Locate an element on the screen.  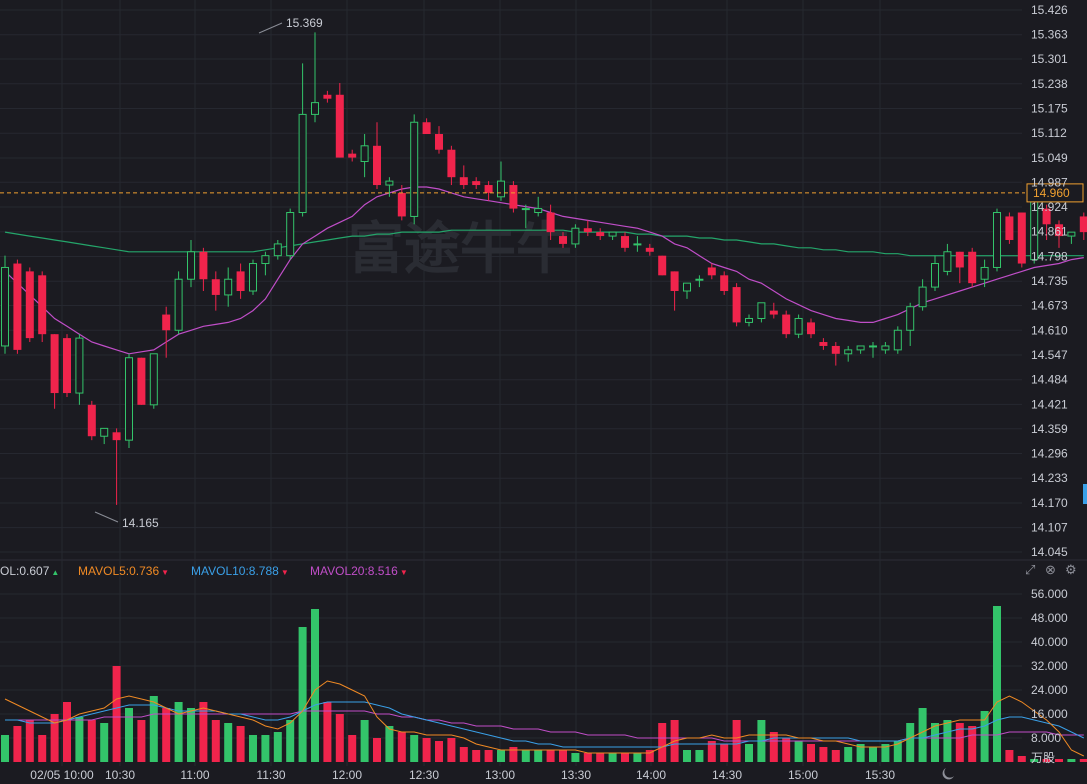
up-triangle-icon: ▲ is located at coordinates (55, 572).